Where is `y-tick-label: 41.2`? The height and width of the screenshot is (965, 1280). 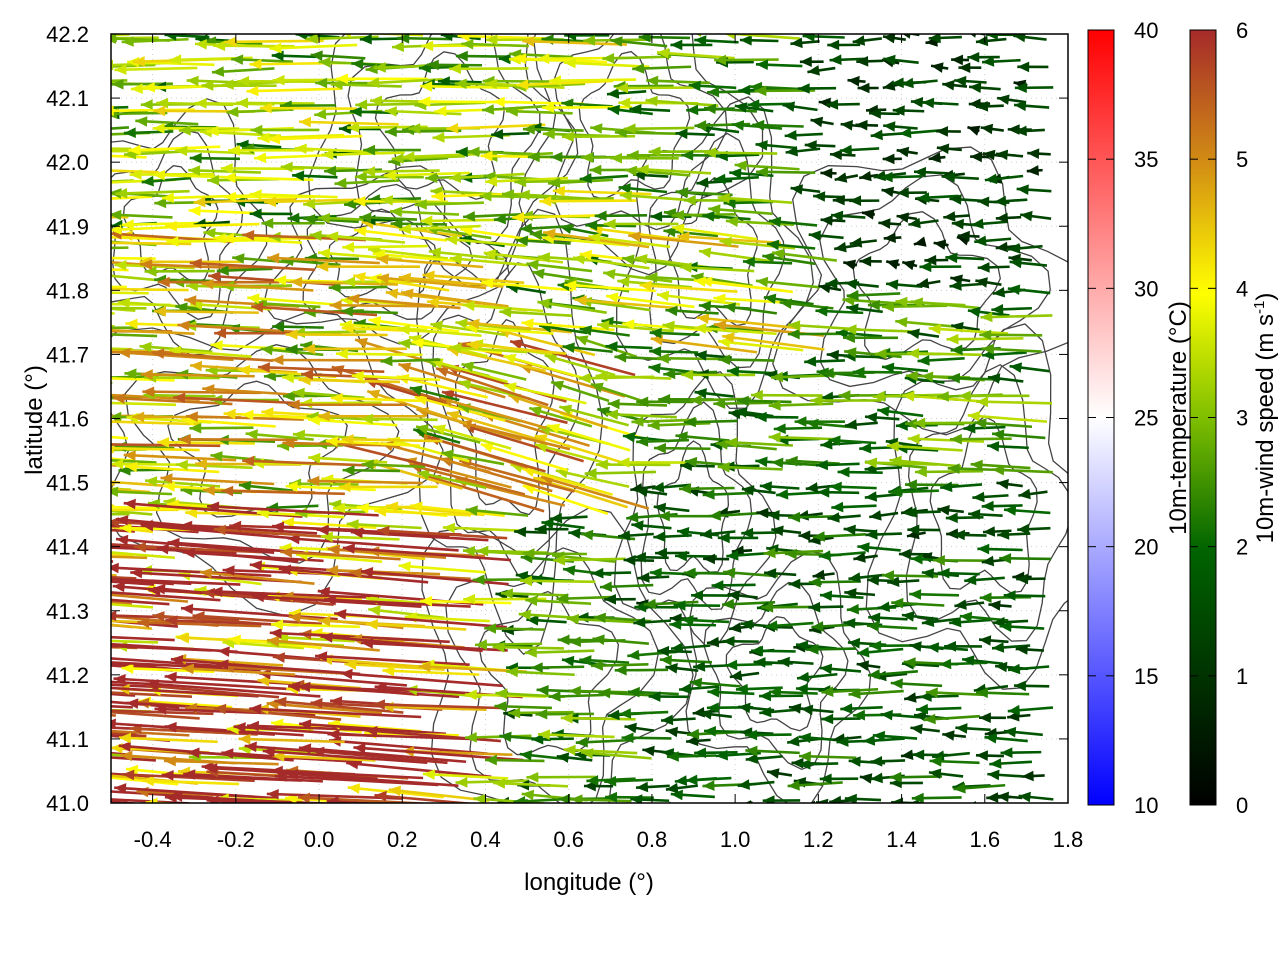 y-tick-label: 41.2 is located at coordinates (67, 675).